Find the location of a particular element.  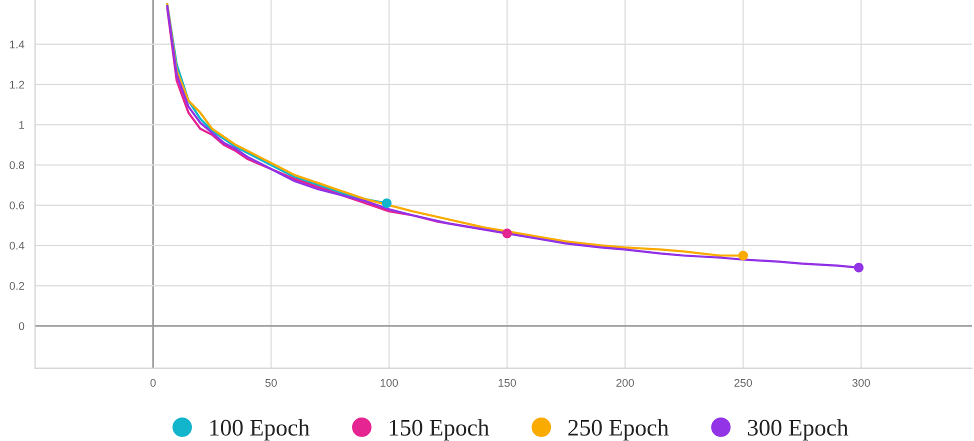

x-tick-label: 100 is located at coordinates (389, 382).